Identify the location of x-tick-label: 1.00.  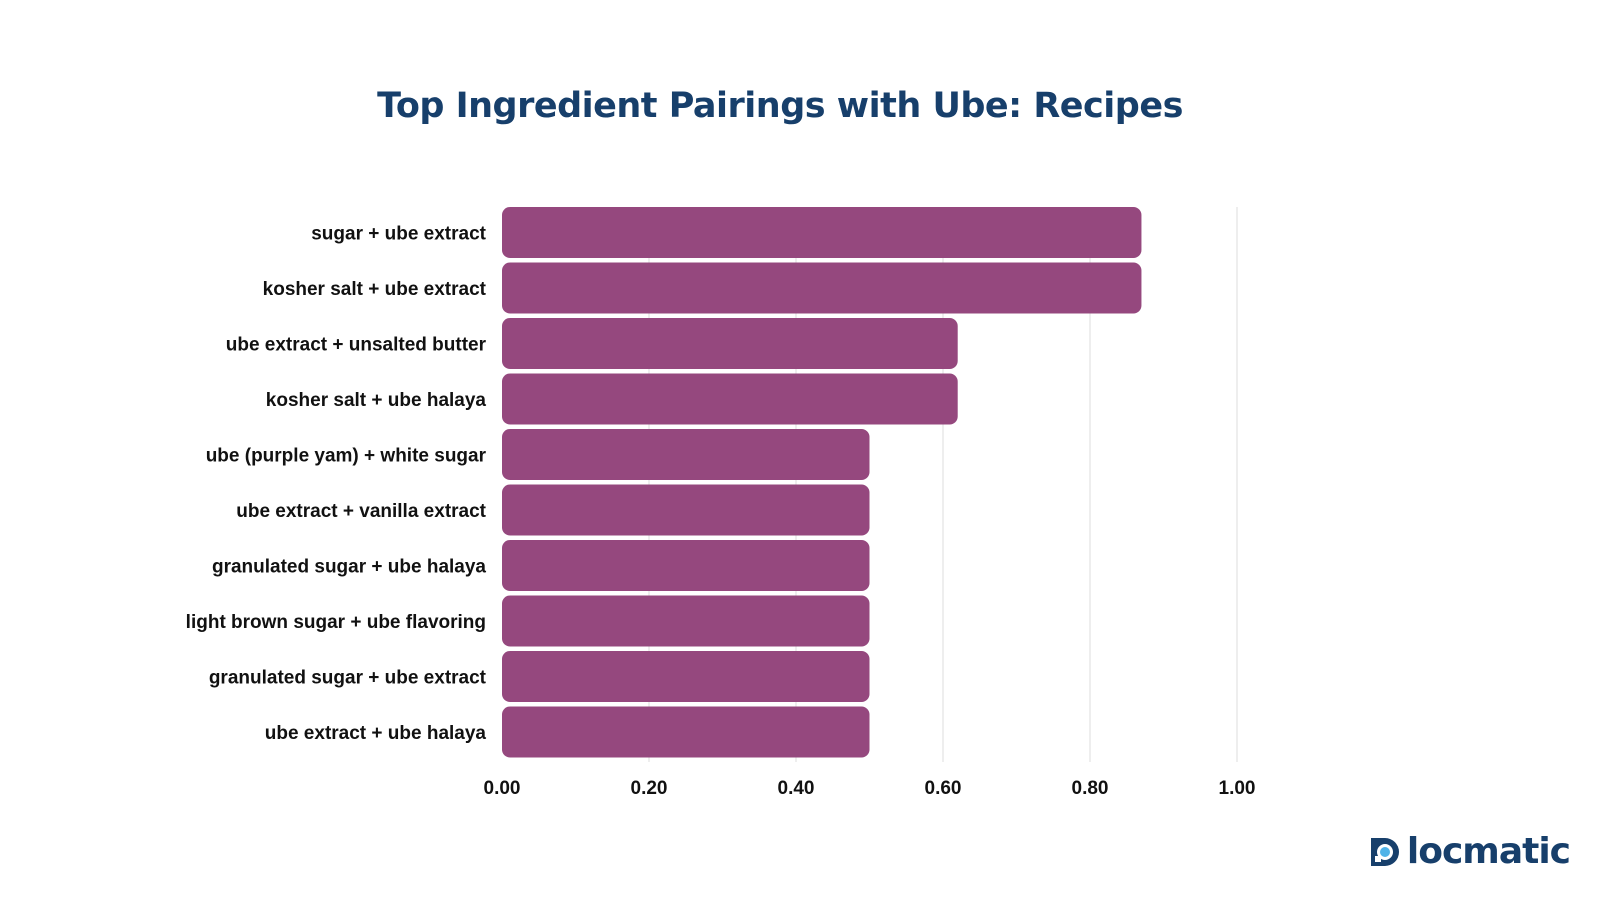
(1237, 788).